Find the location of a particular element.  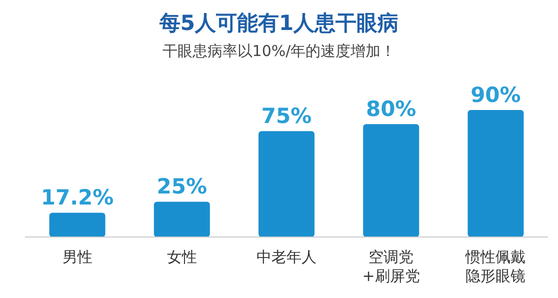

data-label: 80% is located at coordinates (391, 109).